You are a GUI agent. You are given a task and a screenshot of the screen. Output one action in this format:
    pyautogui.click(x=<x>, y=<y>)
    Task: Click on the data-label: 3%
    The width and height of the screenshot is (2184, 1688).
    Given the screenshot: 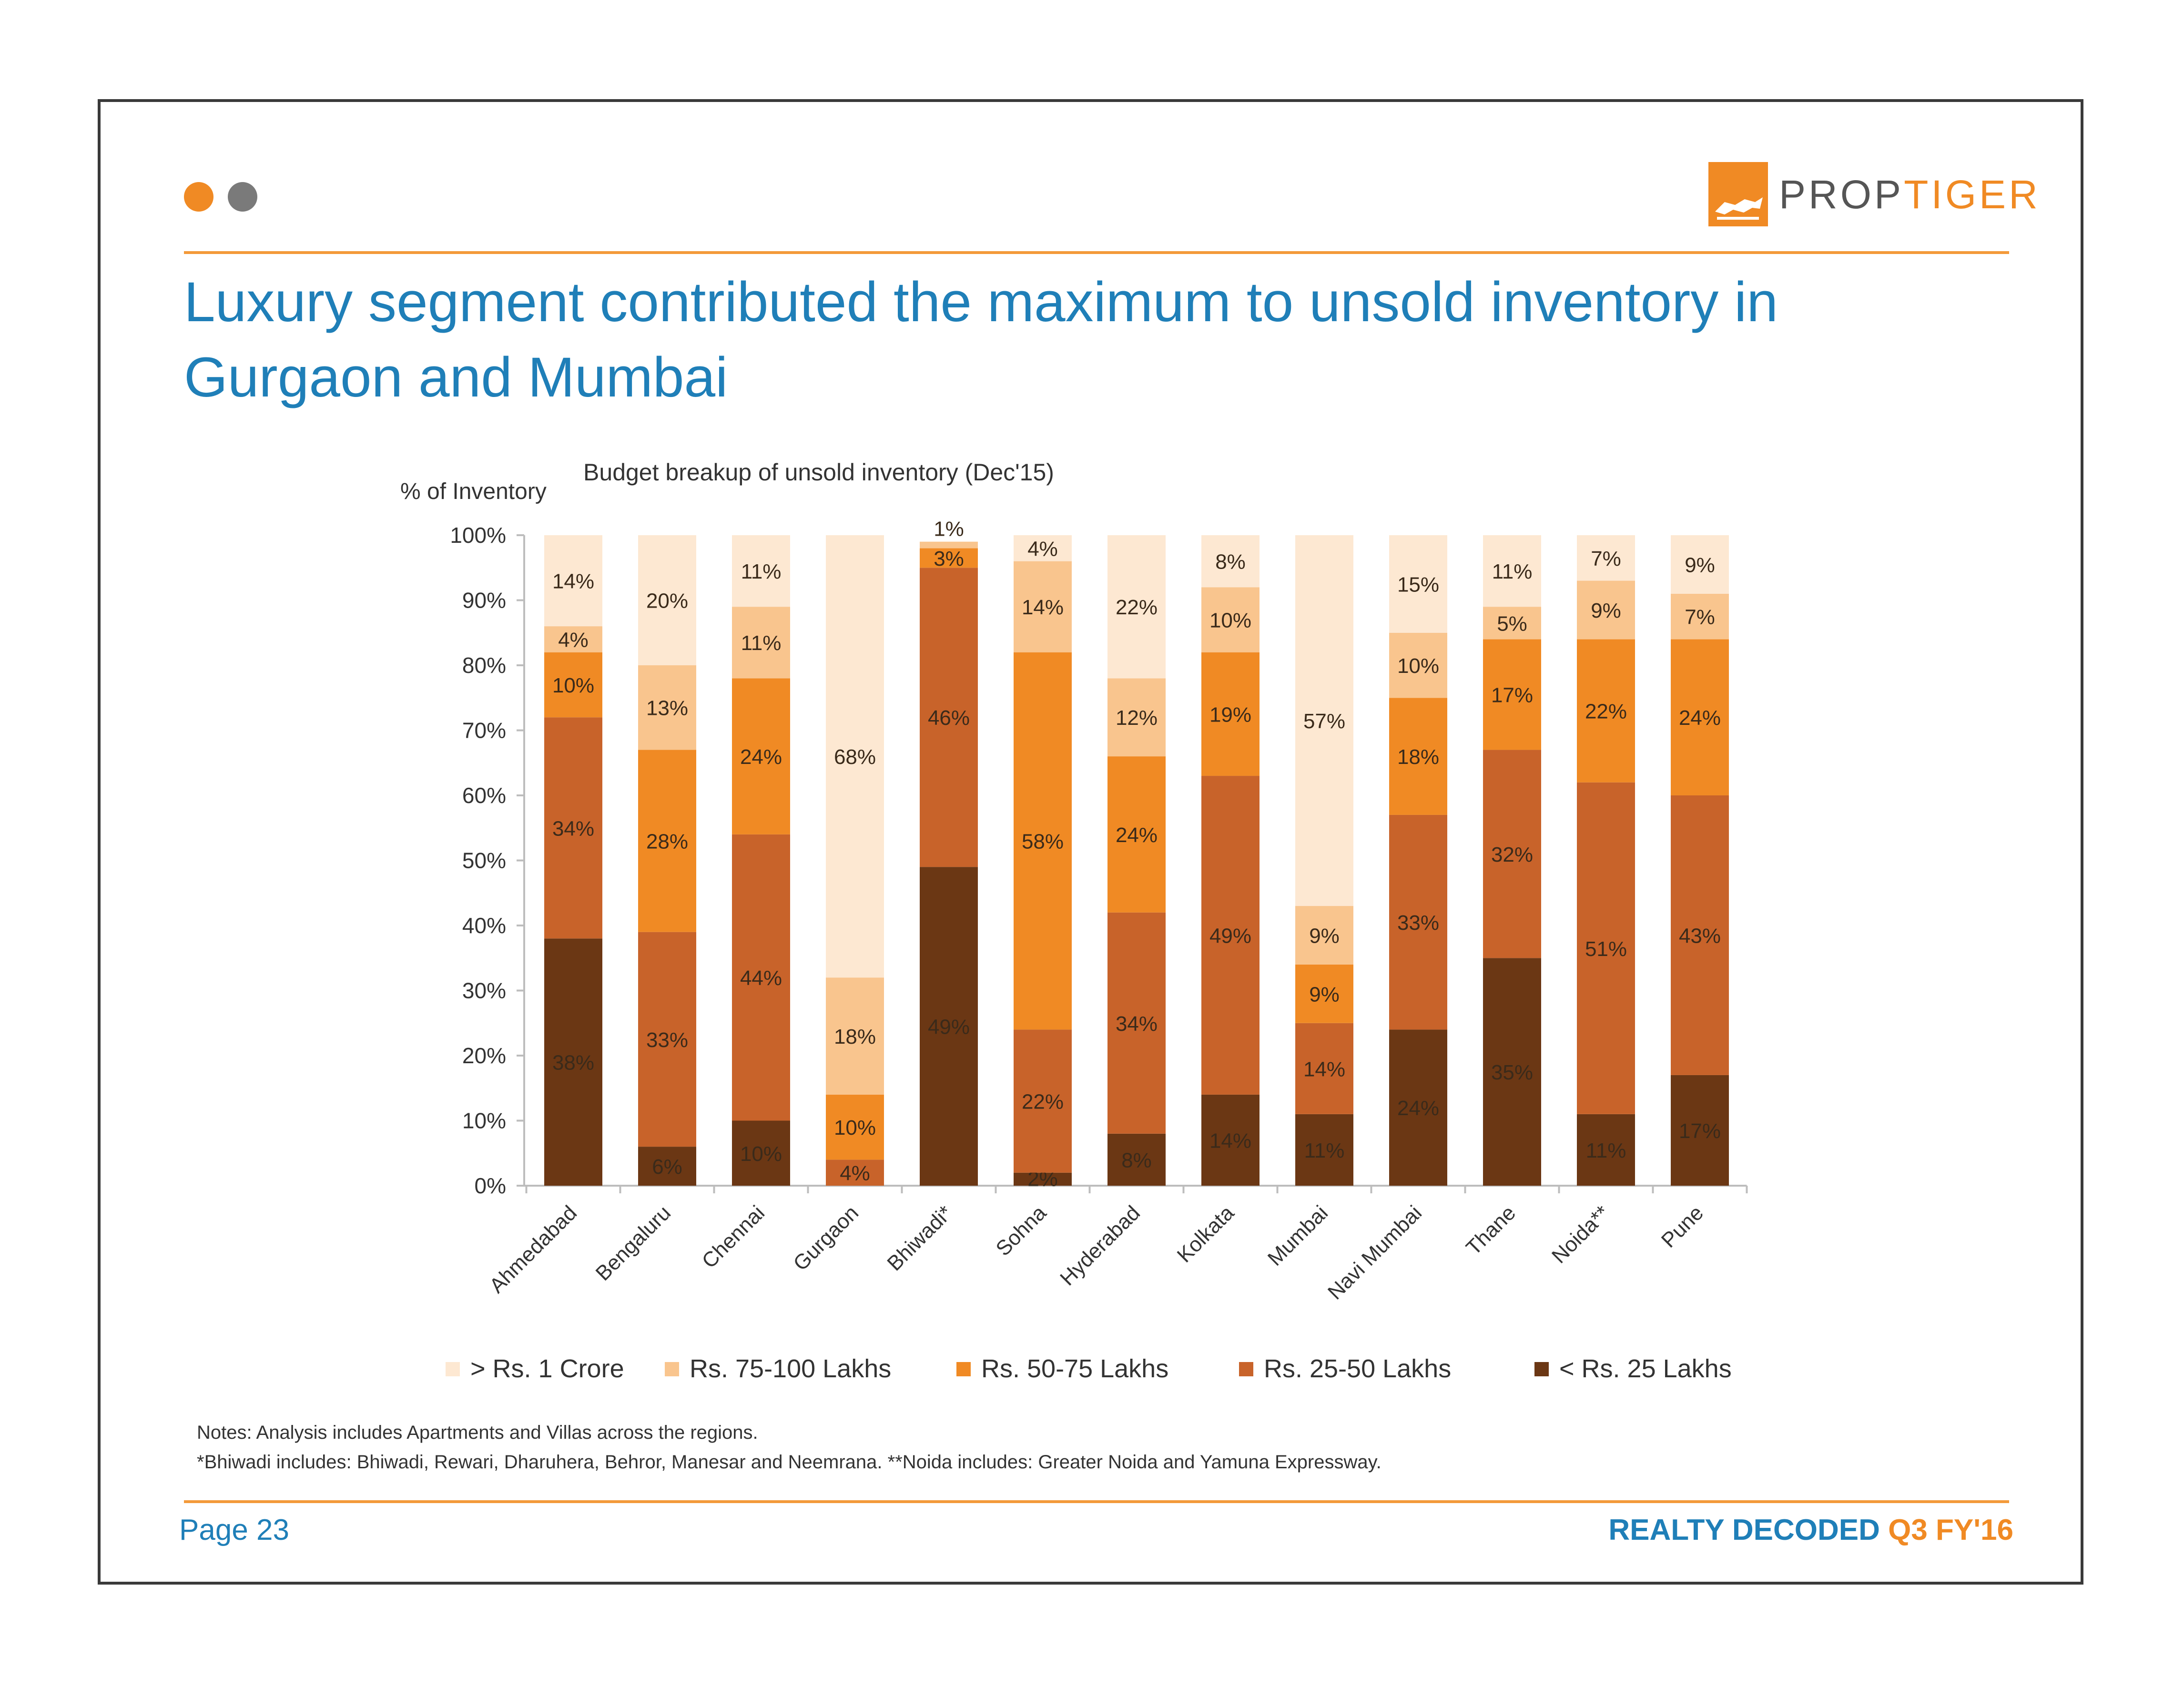 What is the action you would take?
    pyautogui.click(x=949, y=558)
    